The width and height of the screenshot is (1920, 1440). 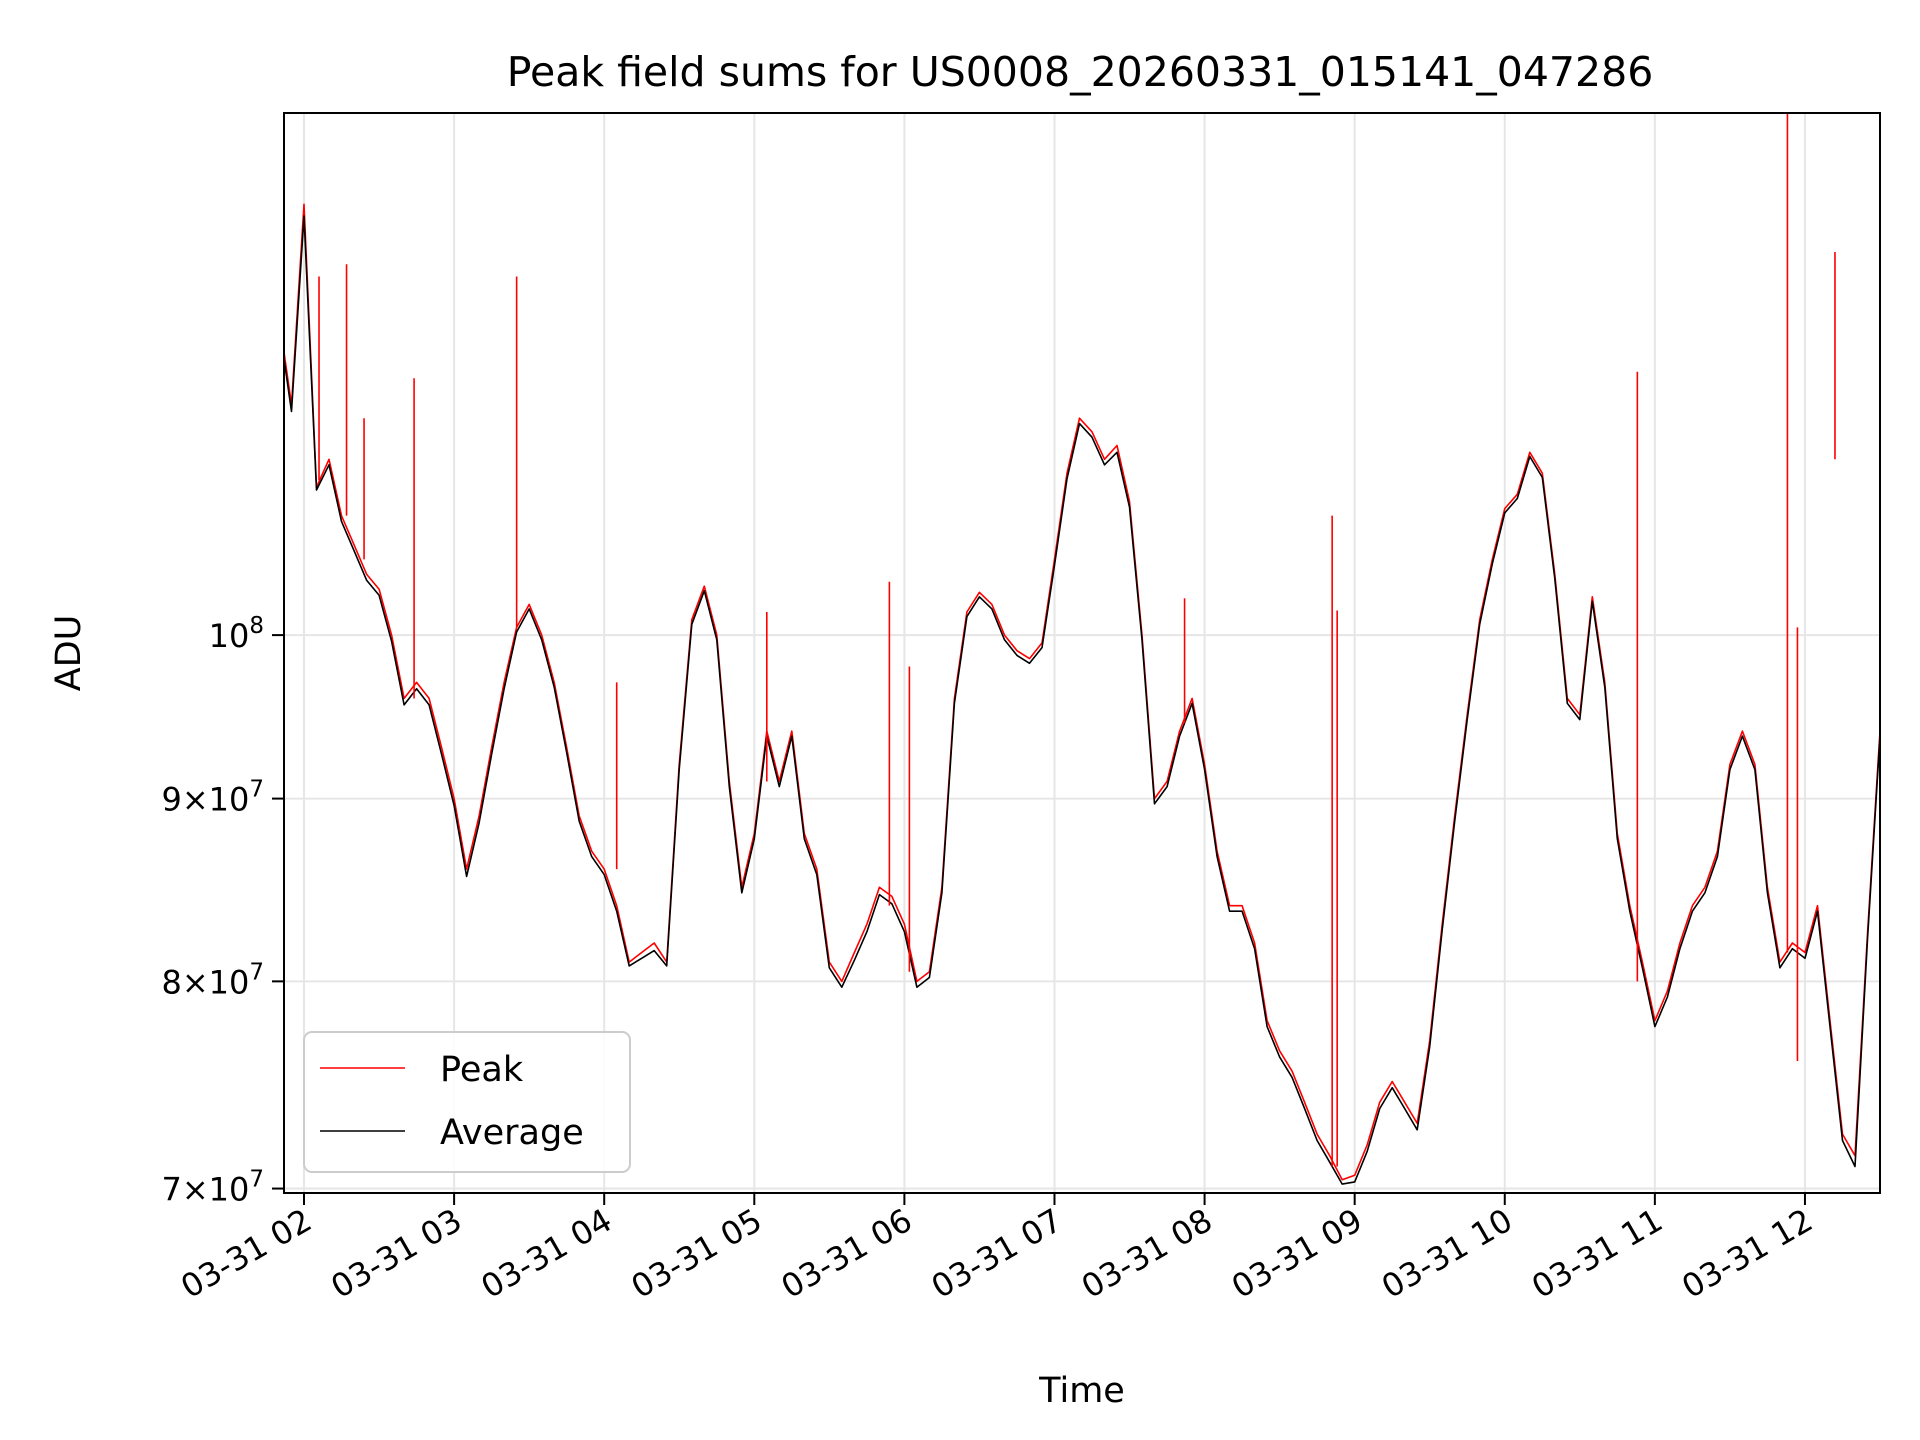 What do you see at coordinates (212, 798) in the screenshot?
I see `y-tick-label: 9×107` at bounding box center [212, 798].